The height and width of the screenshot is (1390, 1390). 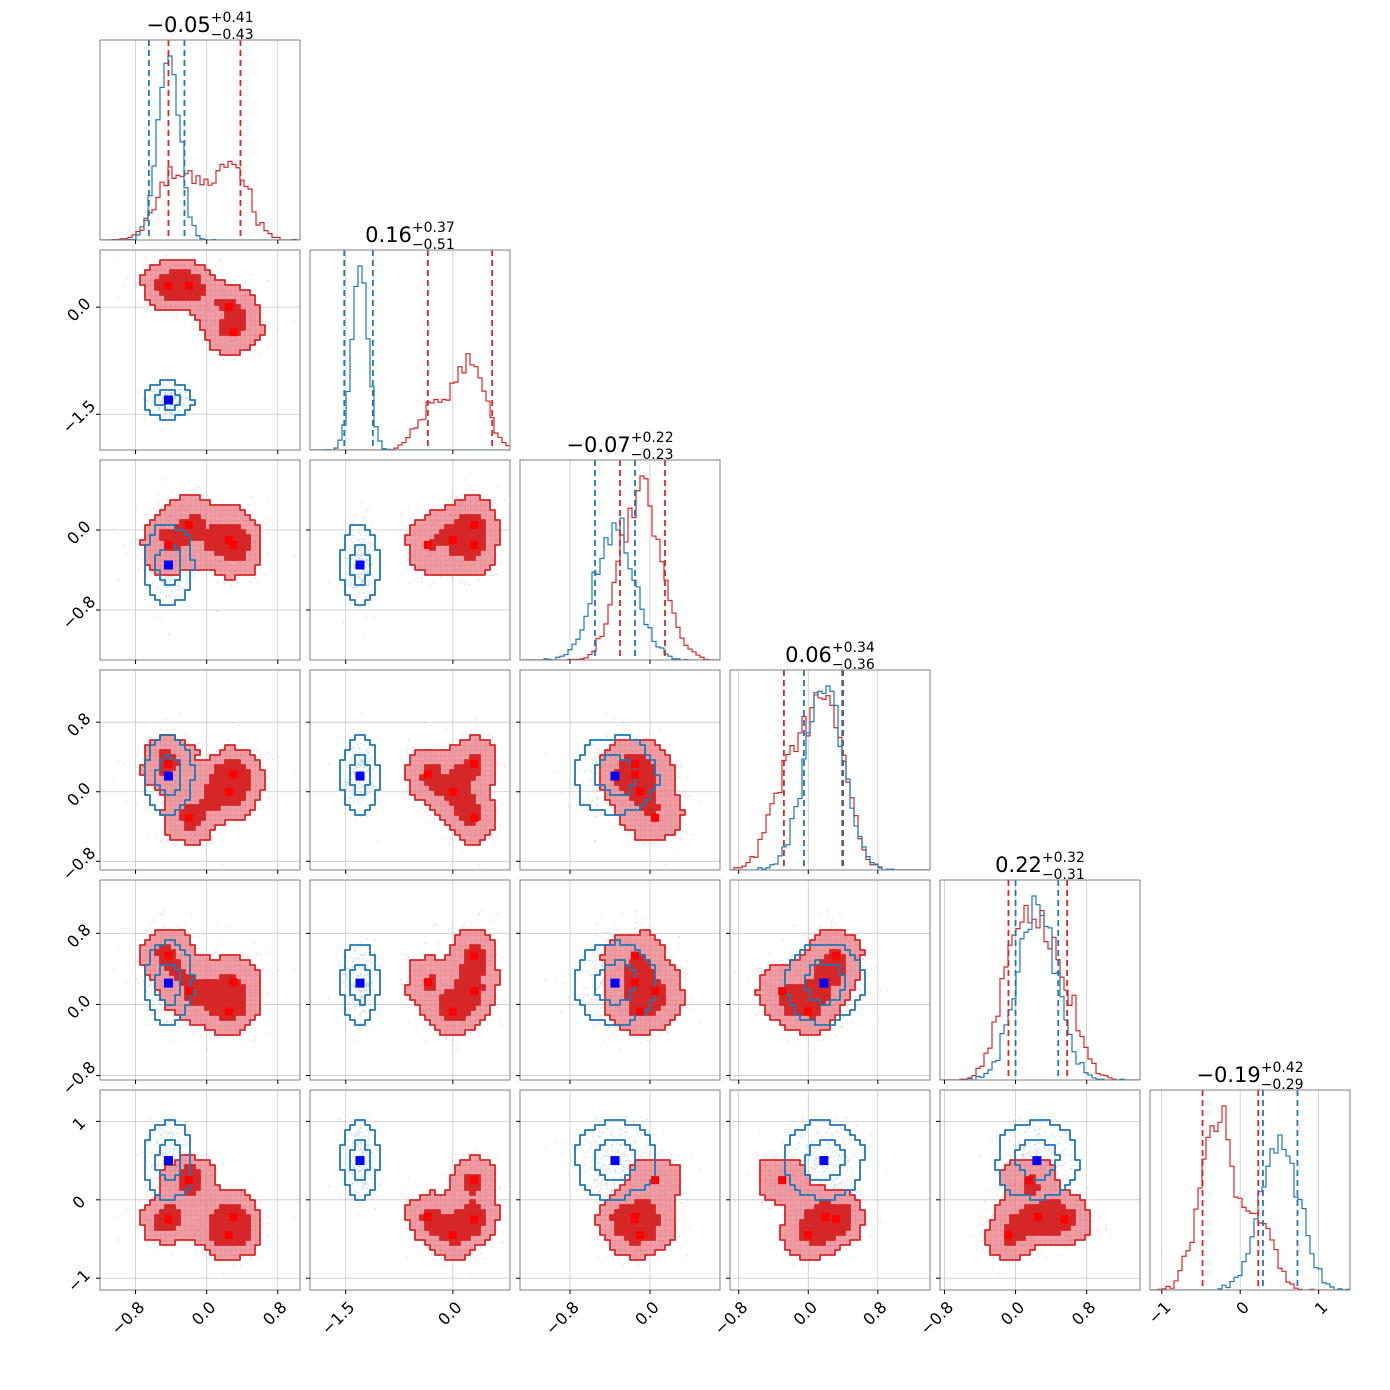 I want to click on title-value: 0.22, so click(x=1018, y=865).